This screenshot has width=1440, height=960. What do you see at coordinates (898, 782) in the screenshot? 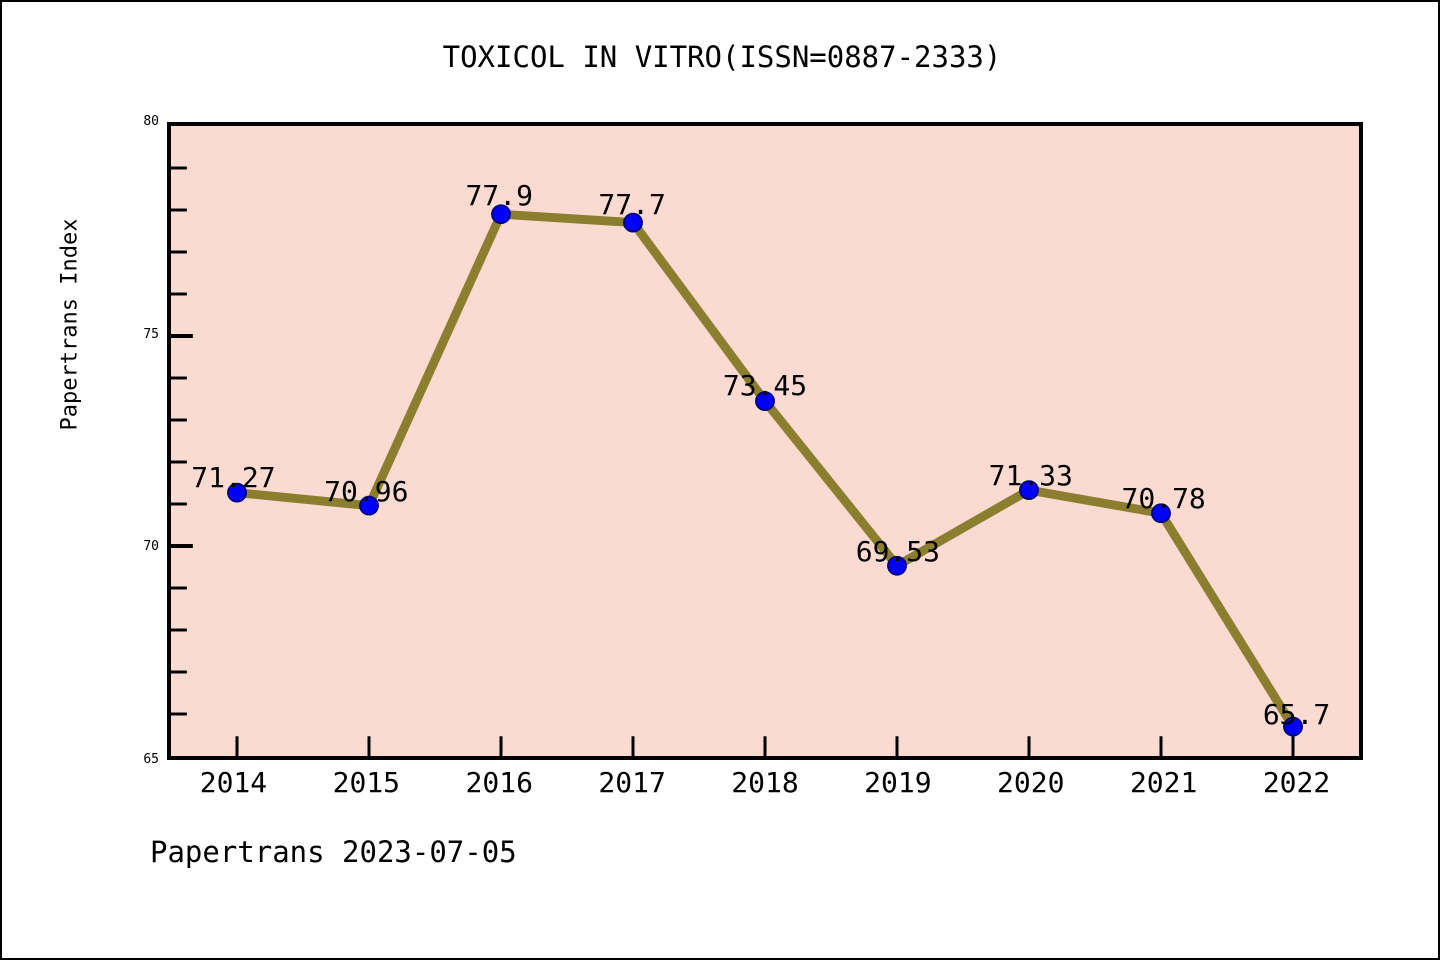
I see `x-axis-tick-label: 2019` at bounding box center [898, 782].